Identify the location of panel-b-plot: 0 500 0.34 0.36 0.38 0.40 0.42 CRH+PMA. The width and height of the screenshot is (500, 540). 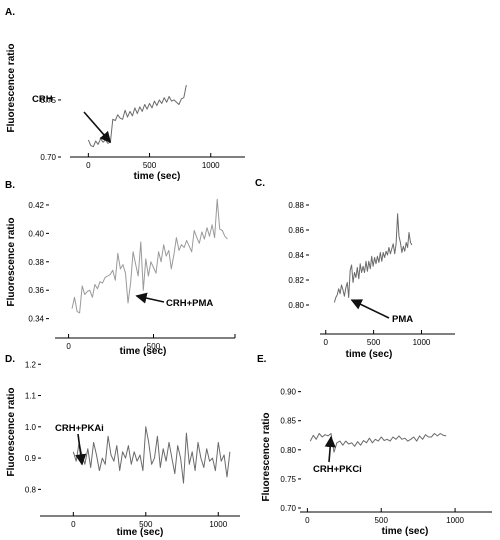
(132, 274).